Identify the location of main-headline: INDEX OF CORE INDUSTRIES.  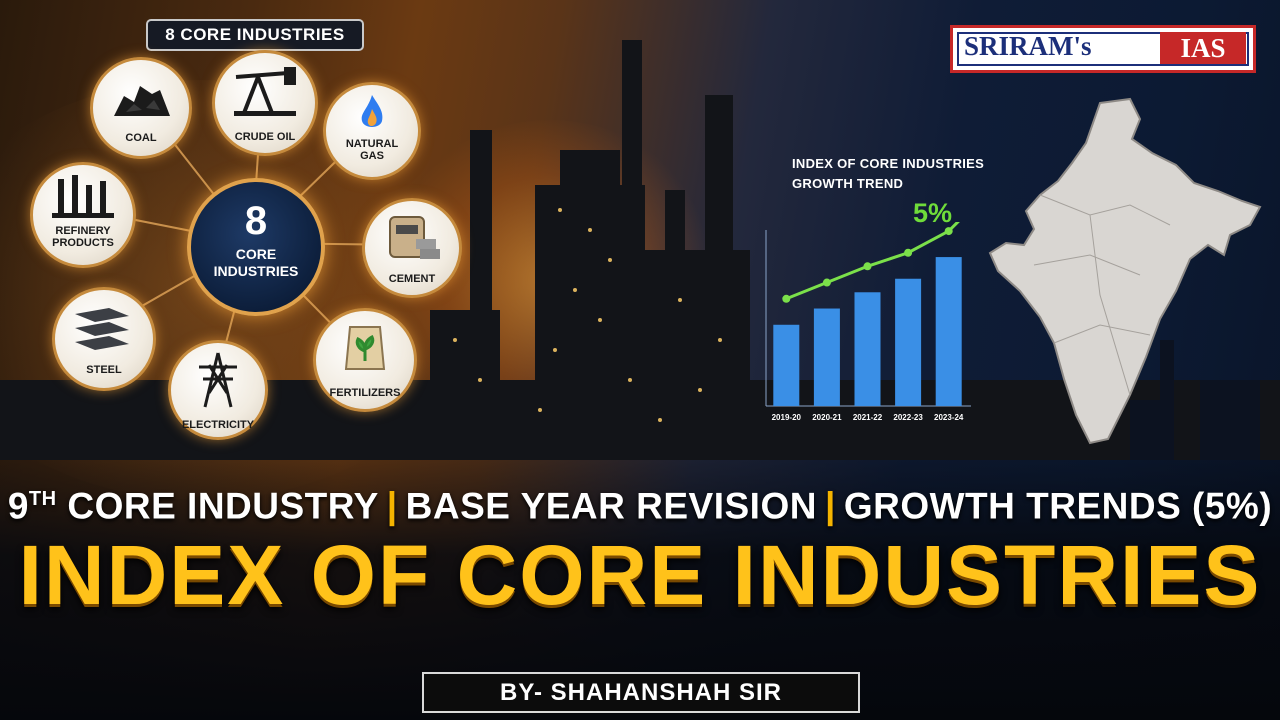
(640, 575).